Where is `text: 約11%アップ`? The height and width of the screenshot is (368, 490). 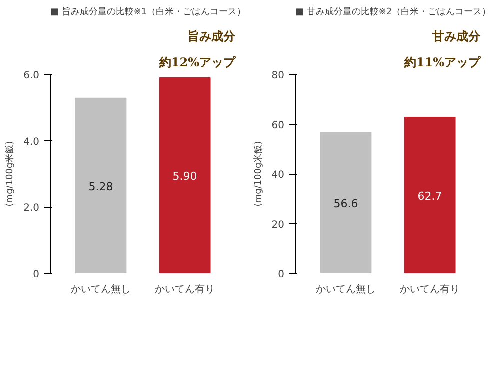
text: 約11%アップ is located at coordinates (442, 63).